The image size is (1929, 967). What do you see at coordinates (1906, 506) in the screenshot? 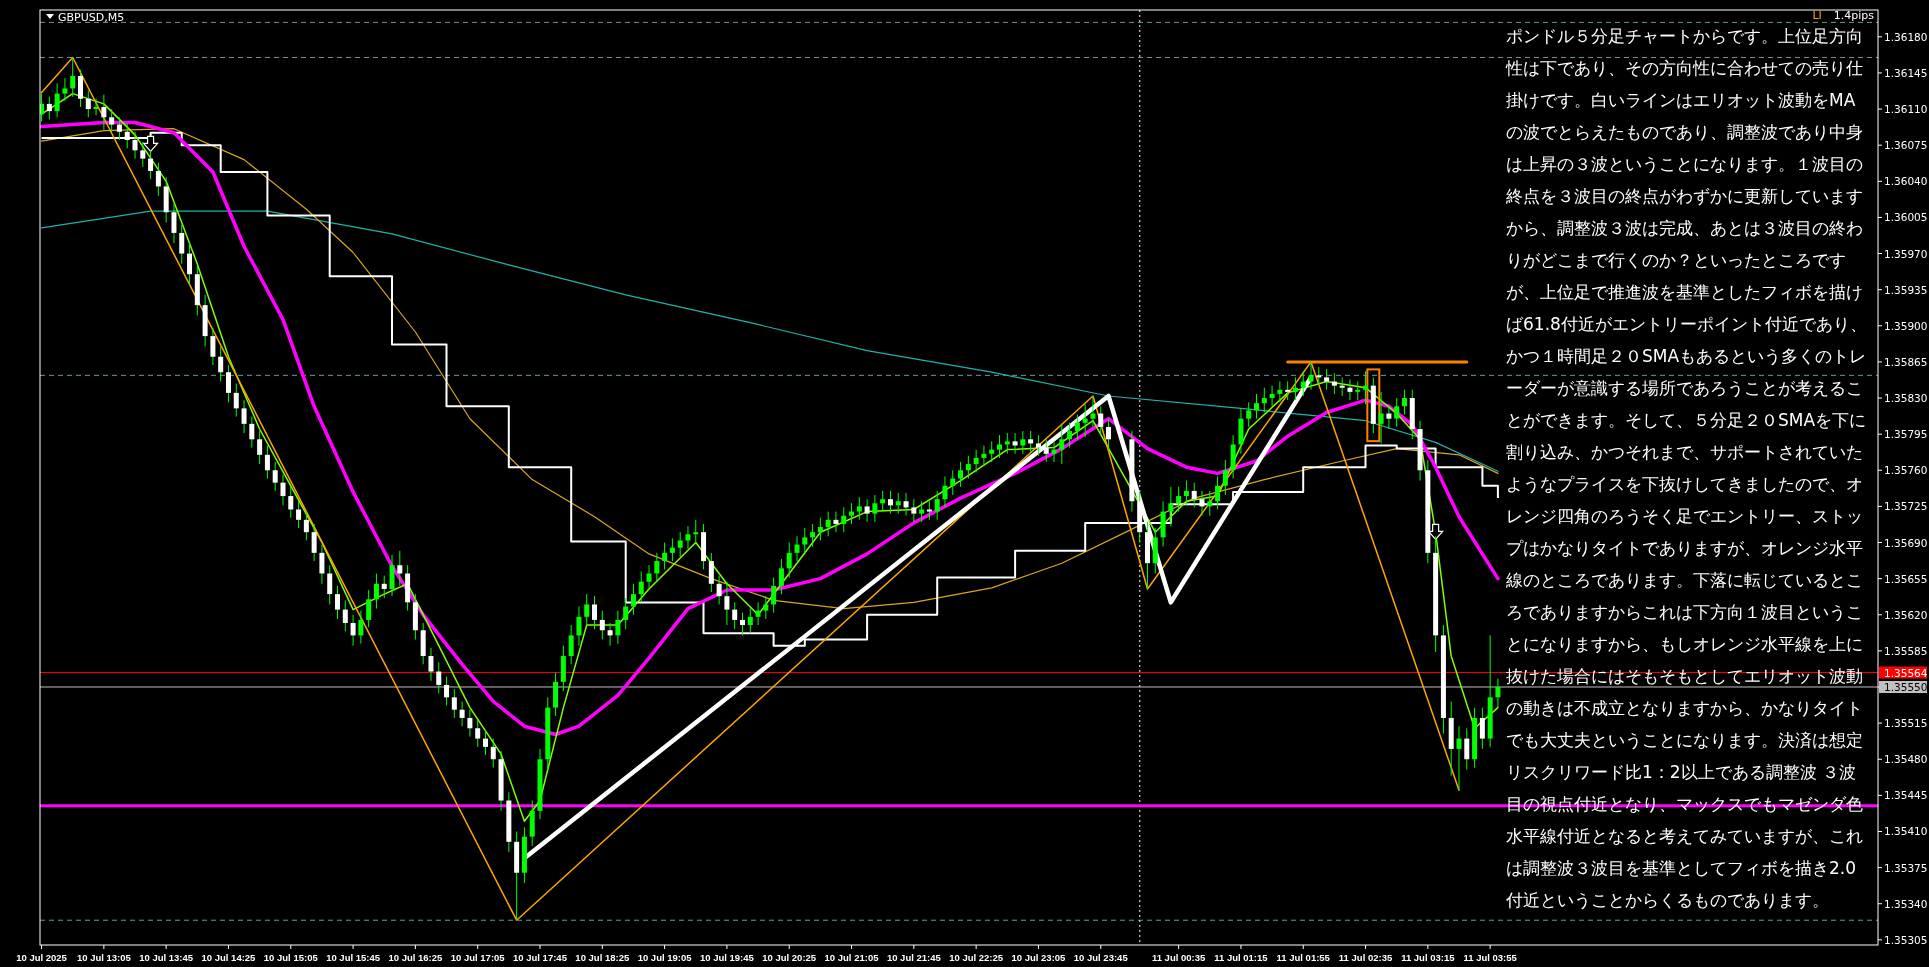
I see `y-tick-label: 1.35725` at bounding box center [1906, 506].